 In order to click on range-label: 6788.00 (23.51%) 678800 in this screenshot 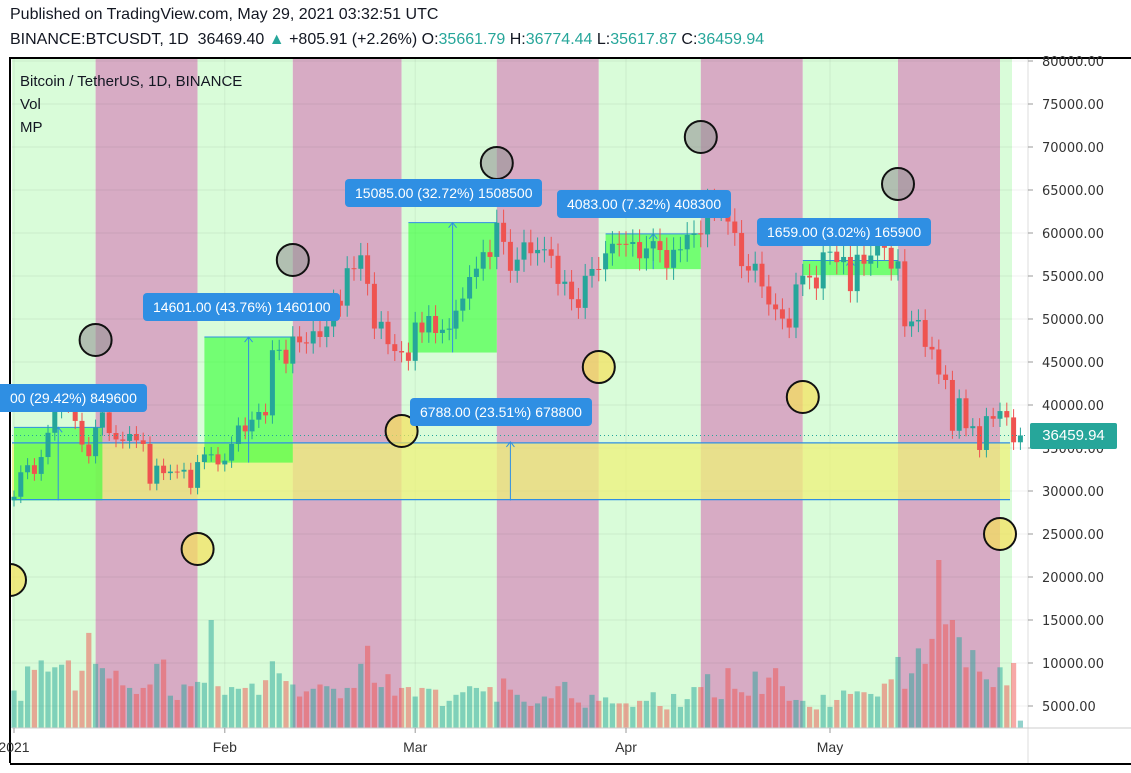, I will do `click(501, 412)`.